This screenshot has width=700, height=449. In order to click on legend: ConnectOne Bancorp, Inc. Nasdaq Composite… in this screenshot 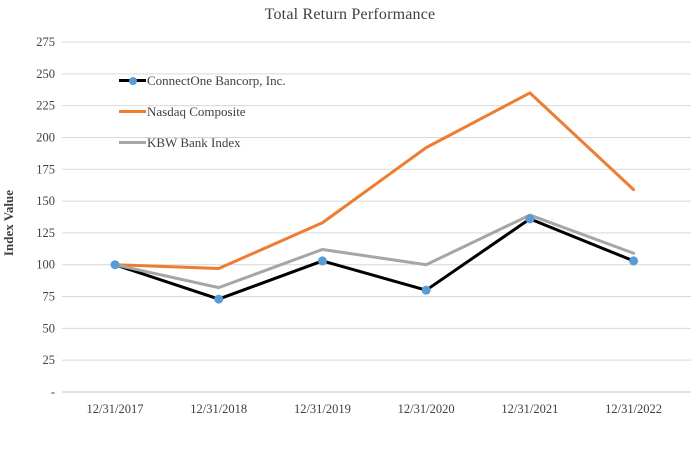, I will do `click(202, 111)`.